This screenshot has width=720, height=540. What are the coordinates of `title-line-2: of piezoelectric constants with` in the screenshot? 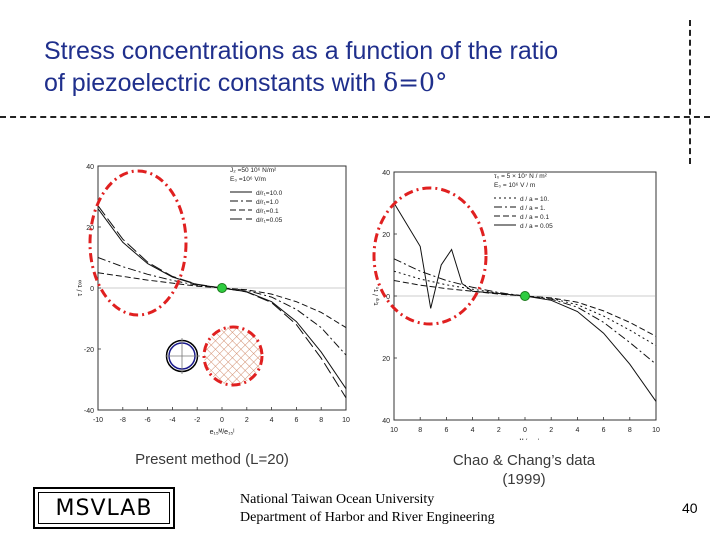 It's located at (214, 83).